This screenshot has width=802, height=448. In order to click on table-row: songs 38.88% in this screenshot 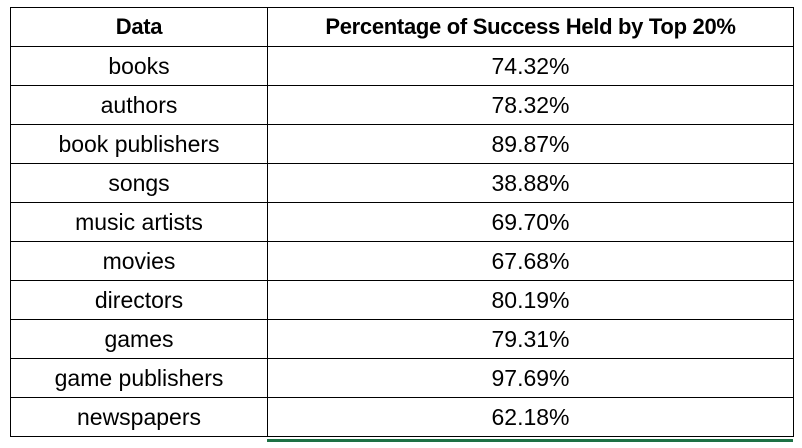, I will do `click(402, 183)`.